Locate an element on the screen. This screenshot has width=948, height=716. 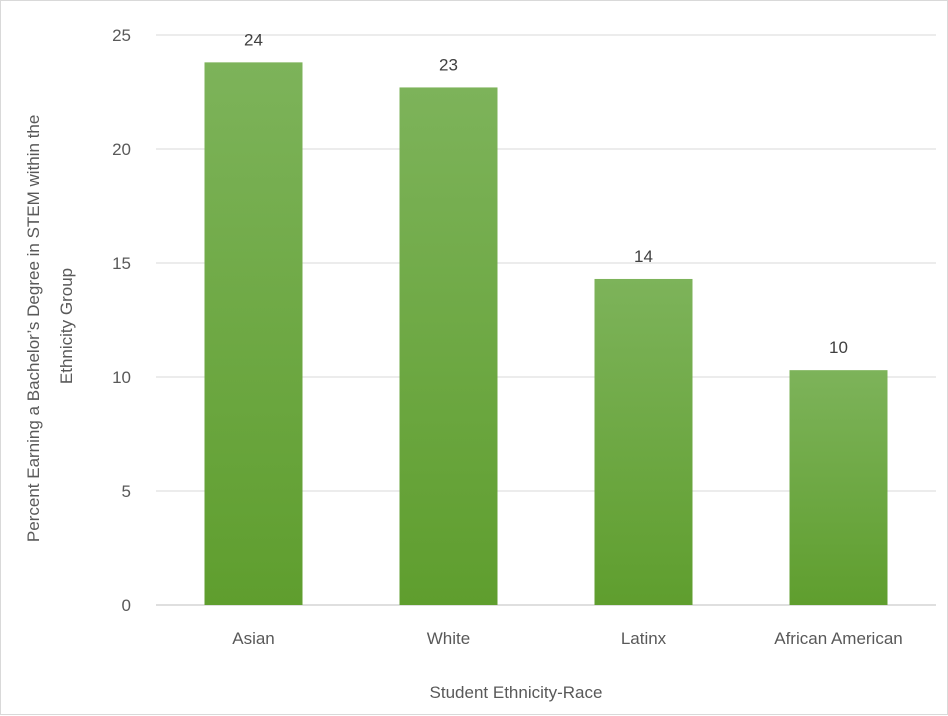
x-axis-title: Student Ethnicity-Race is located at coordinates (516, 692).